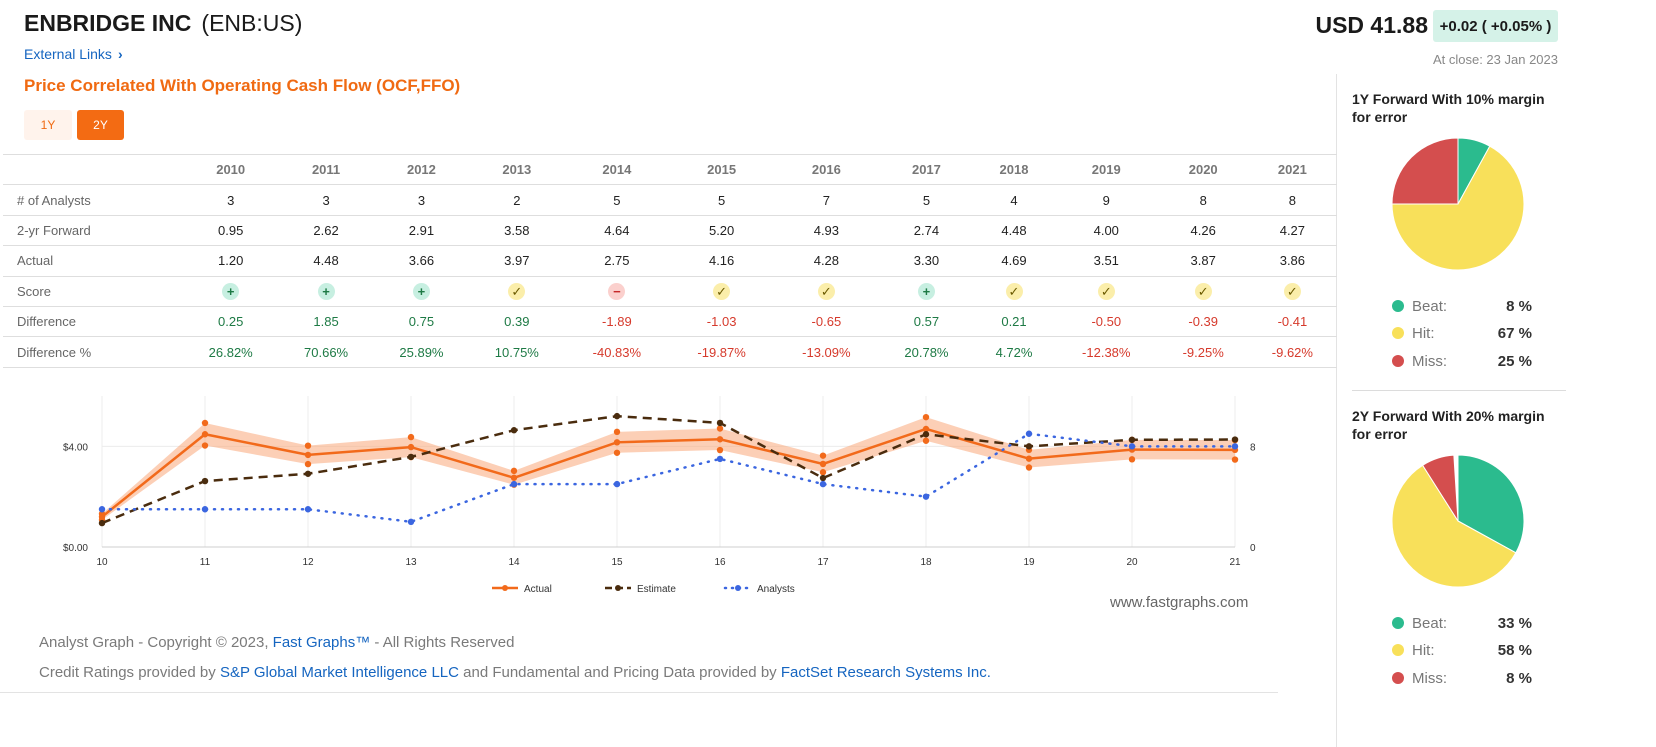 The image size is (1656, 747). What do you see at coordinates (721, 321) in the screenshot?
I see `table-cell: -1.03` at bounding box center [721, 321].